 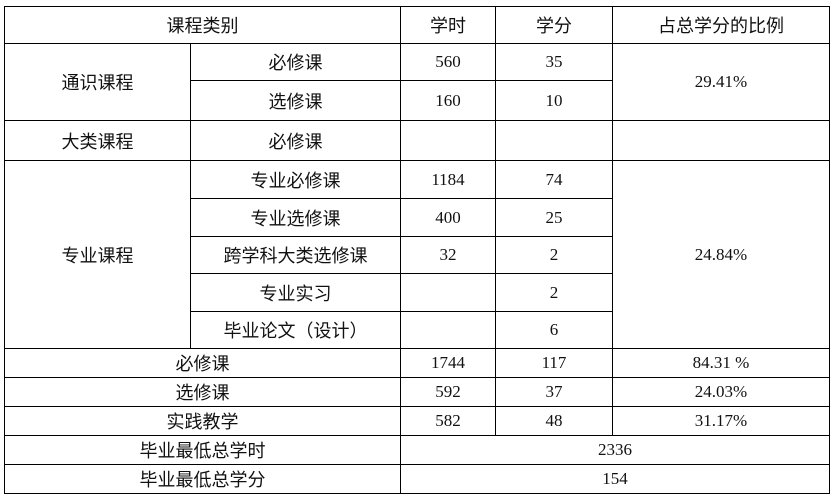 What do you see at coordinates (448, 25) in the screenshot?
I see `header-hours: 学时` at bounding box center [448, 25].